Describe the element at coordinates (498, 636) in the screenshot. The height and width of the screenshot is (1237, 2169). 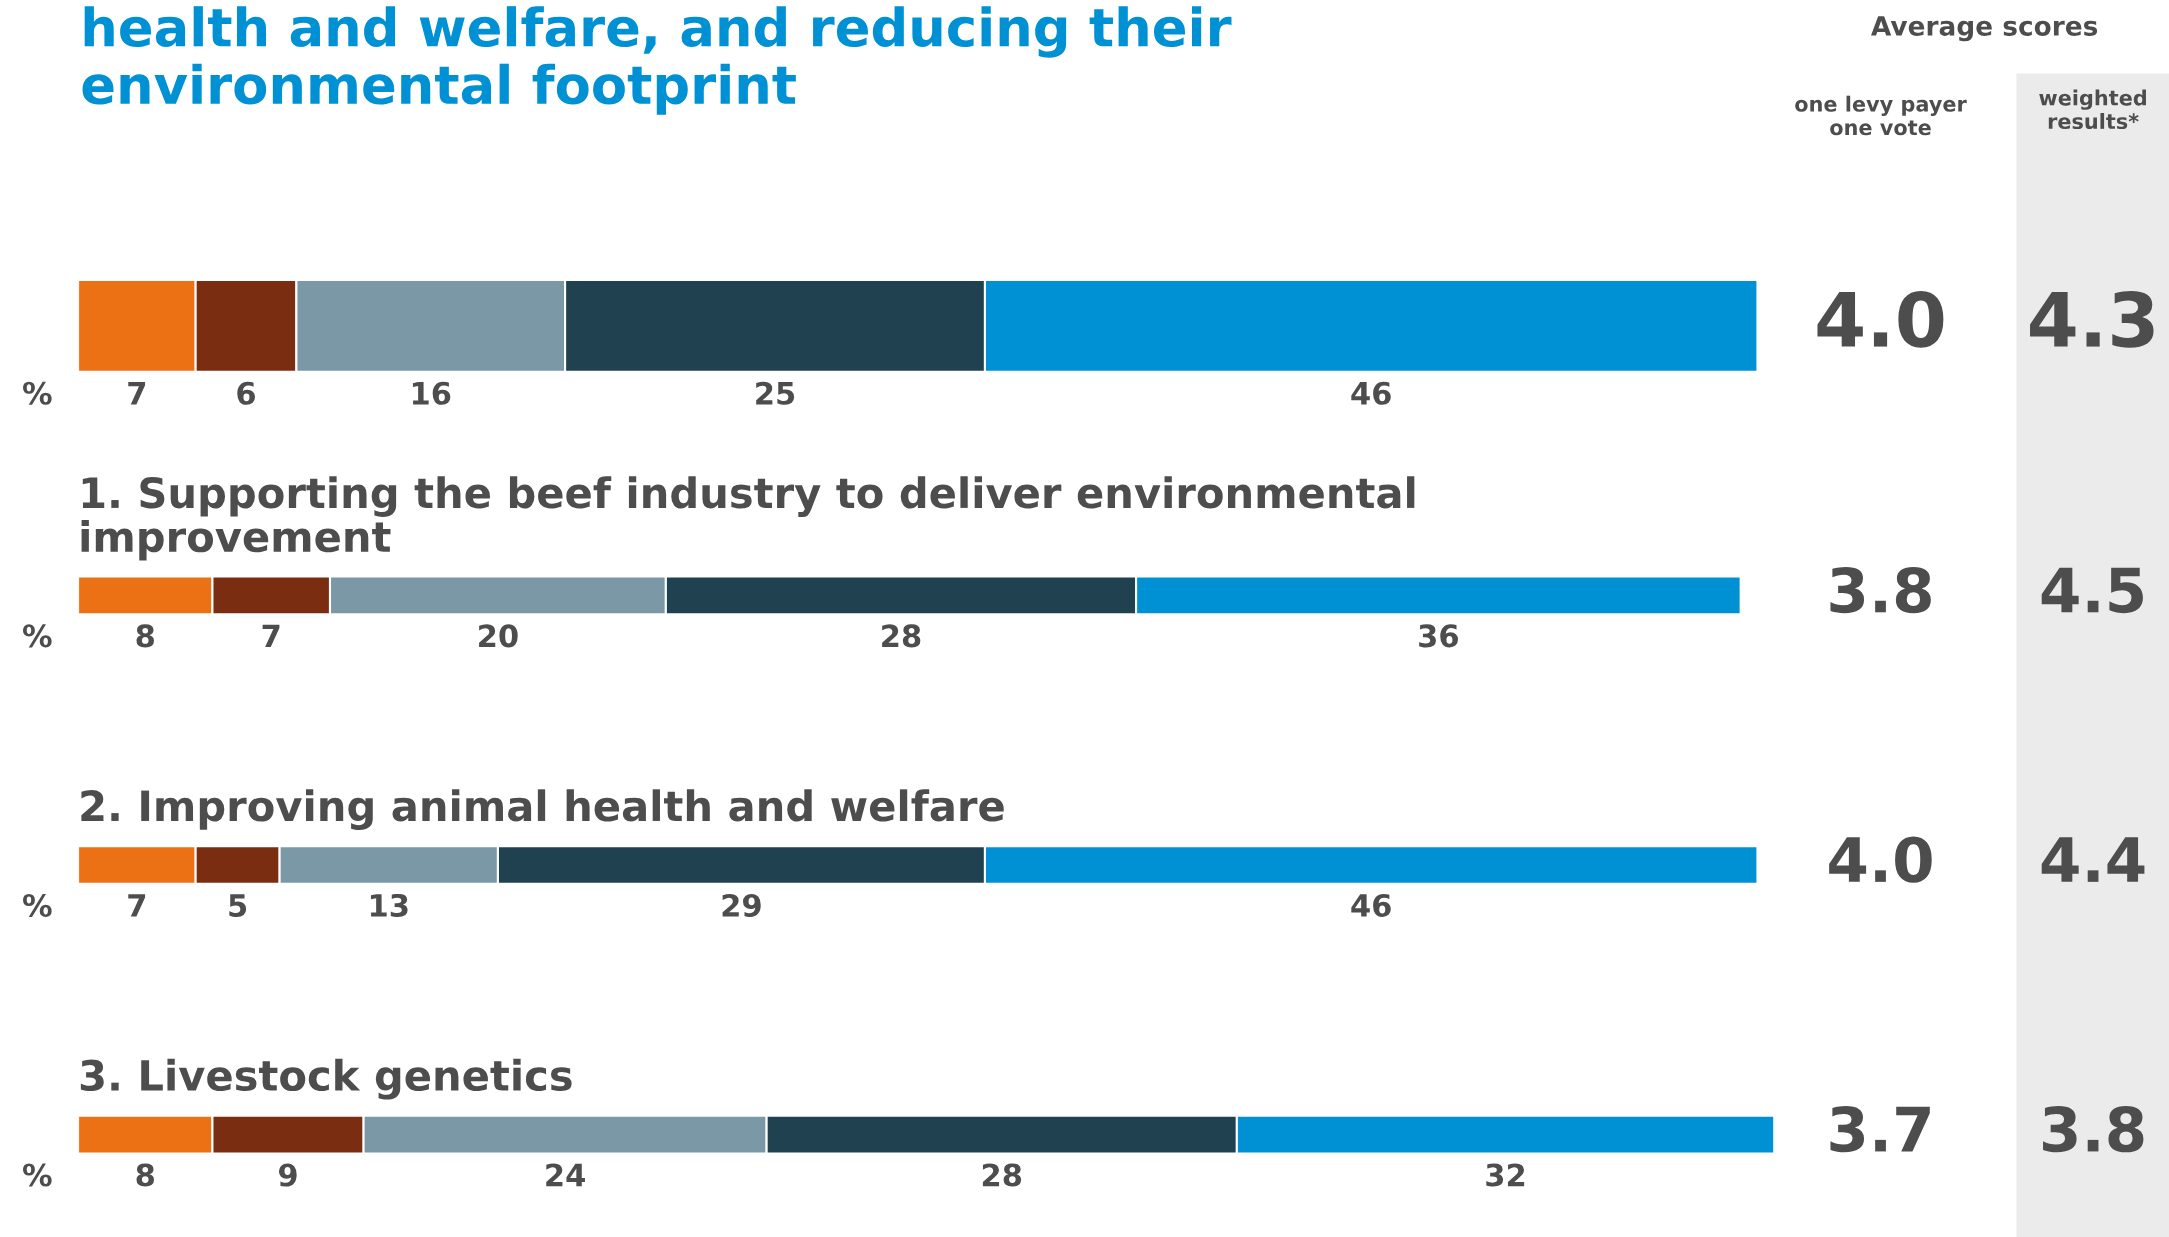
I see `data-label: 20` at that location.